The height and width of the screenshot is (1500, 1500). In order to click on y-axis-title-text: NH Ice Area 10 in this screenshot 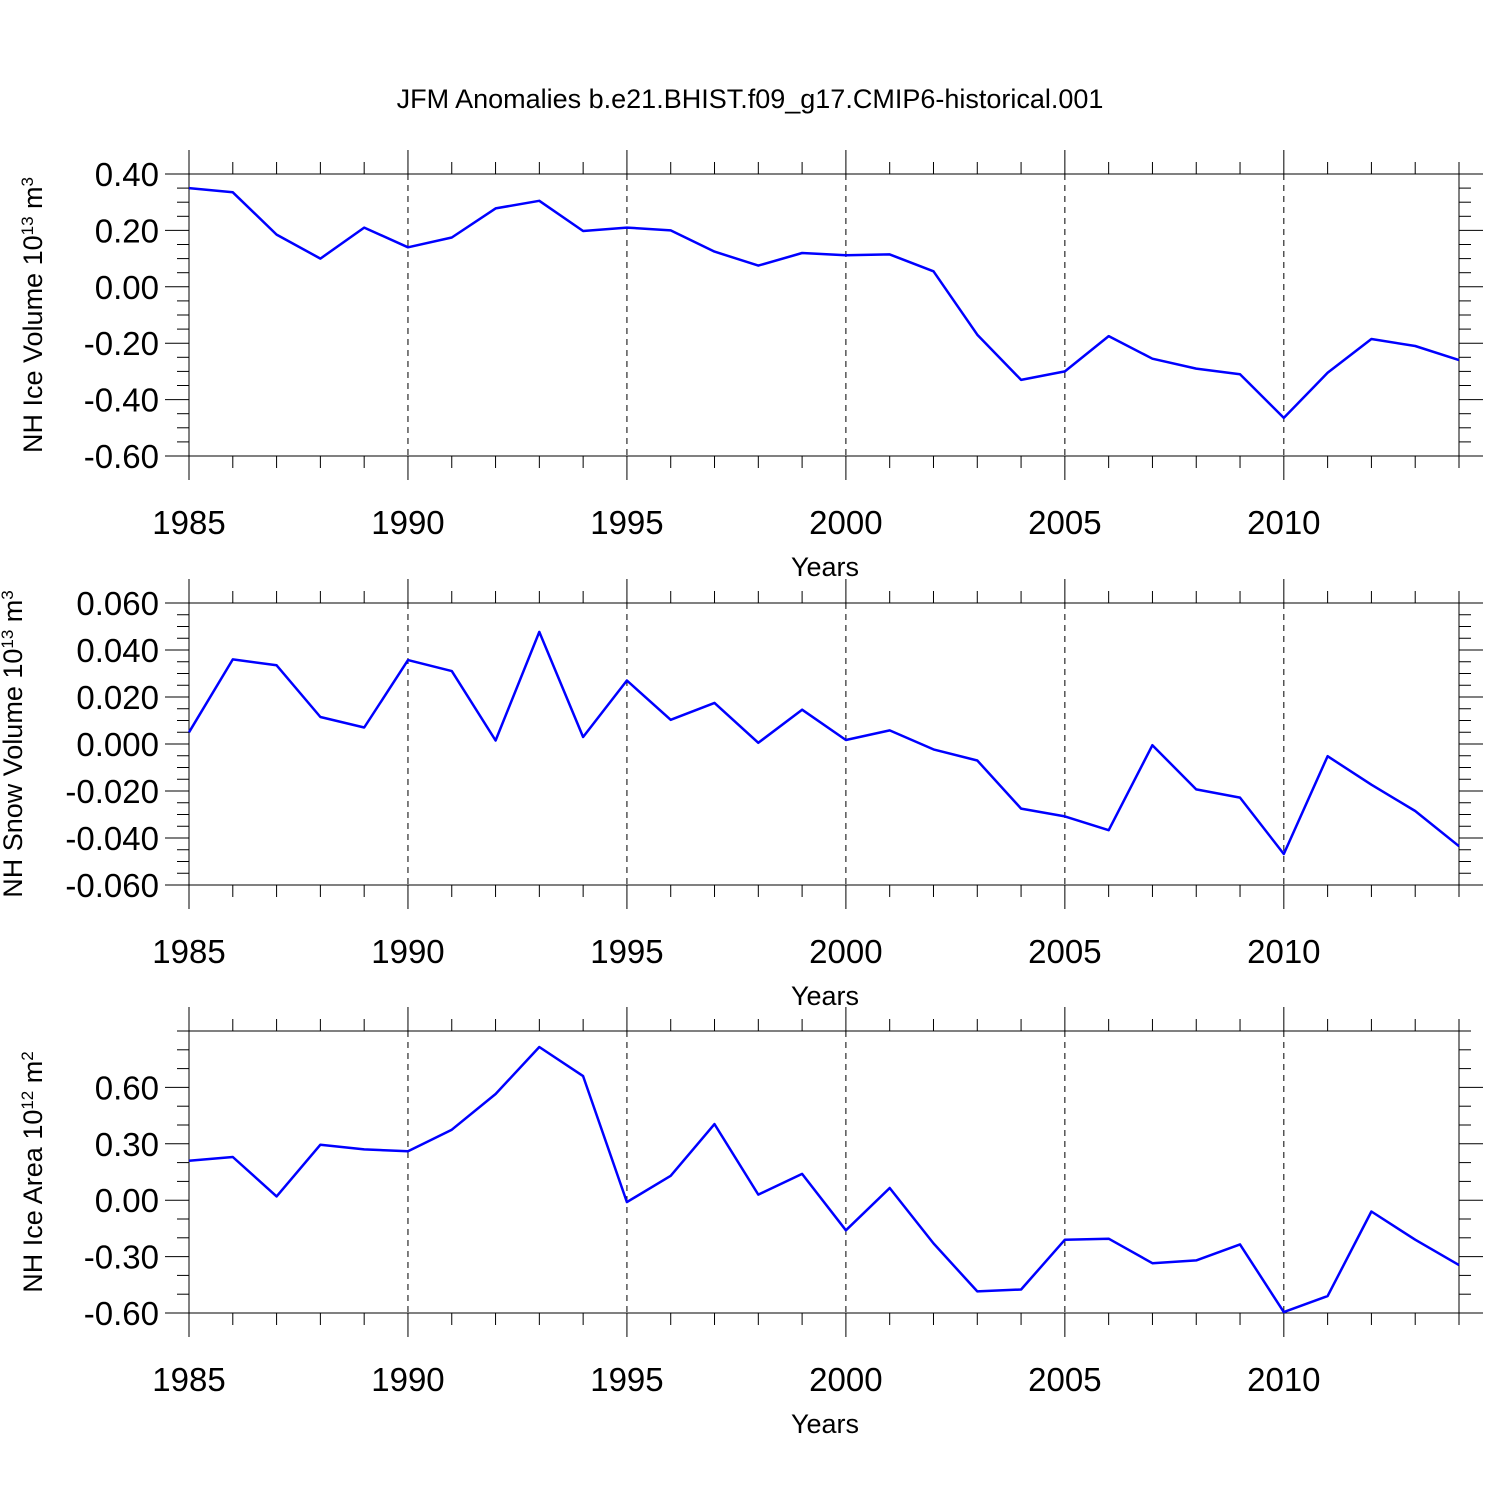, I will do `click(33, 1201)`.